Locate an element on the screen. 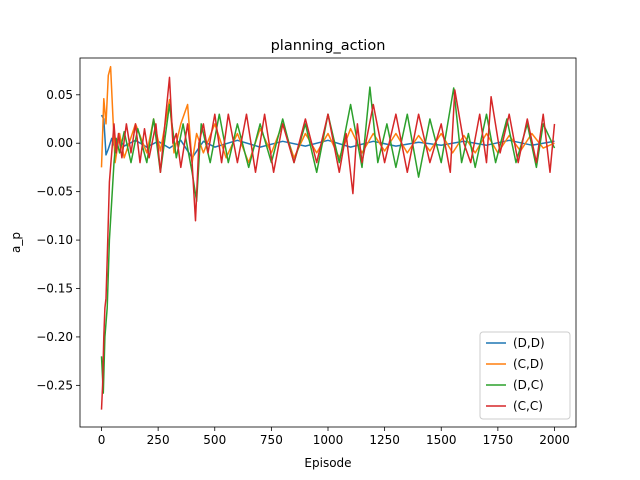  chart-title: planning_action is located at coordinates (328, 46).